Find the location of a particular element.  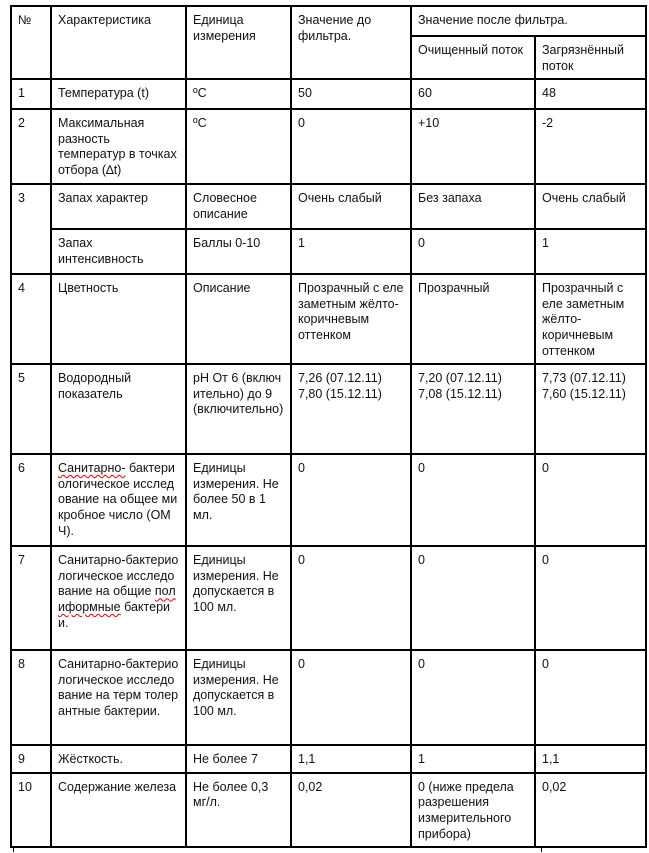

cell-clean: 1 is located at coordinates (473, 759).